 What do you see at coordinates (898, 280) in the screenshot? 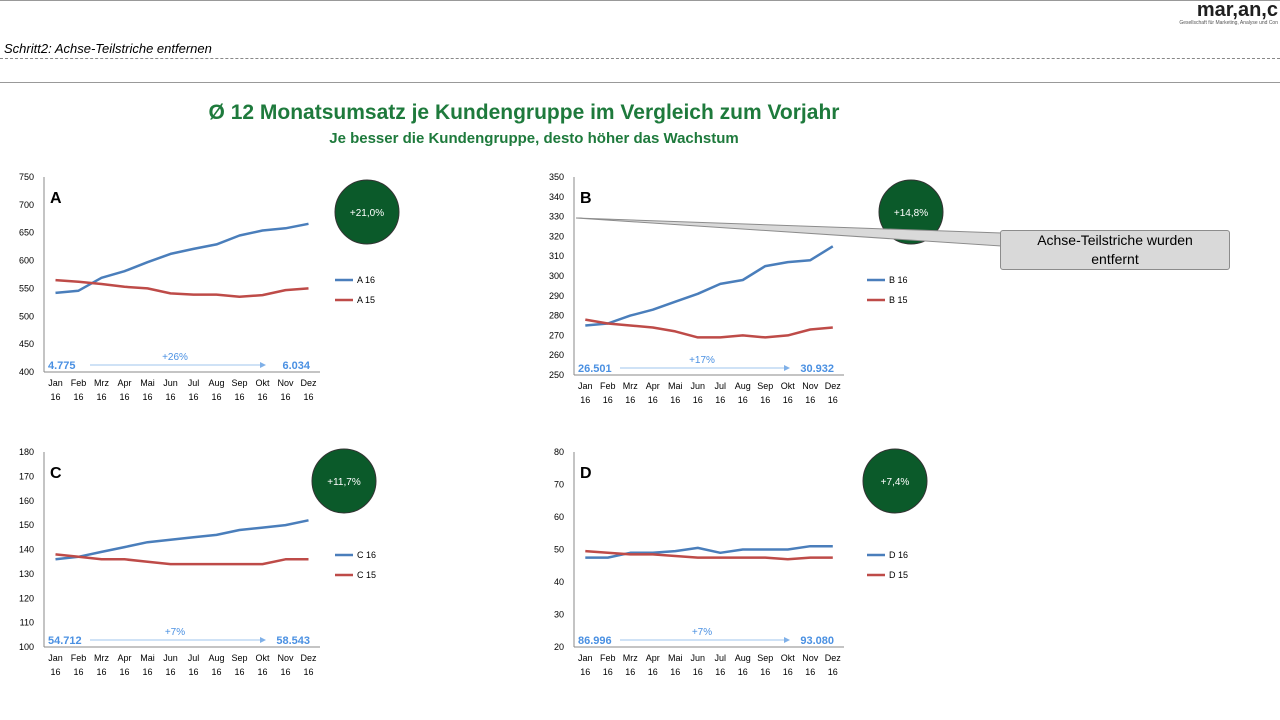
I see `legend-label: B 16` at bounding box center [898, 280].